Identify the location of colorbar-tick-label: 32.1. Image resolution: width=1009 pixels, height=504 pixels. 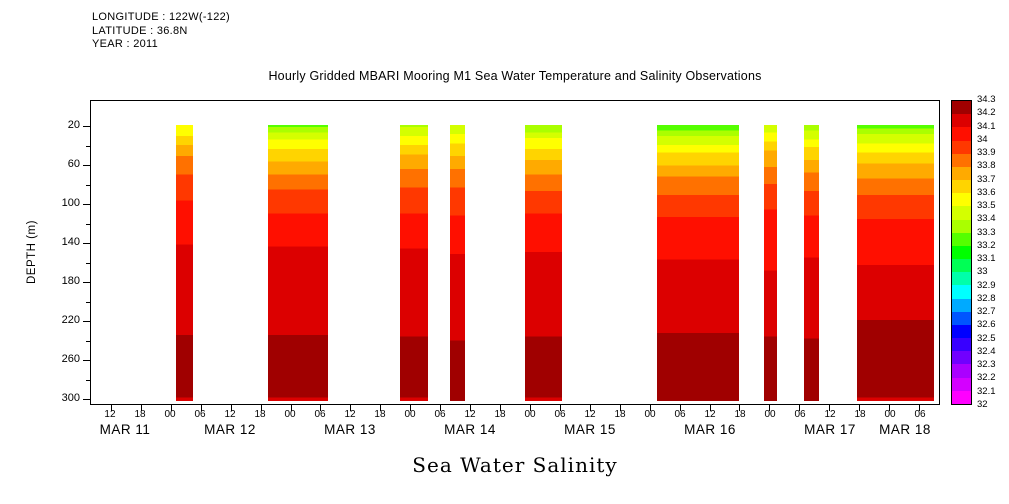
(986, 391).